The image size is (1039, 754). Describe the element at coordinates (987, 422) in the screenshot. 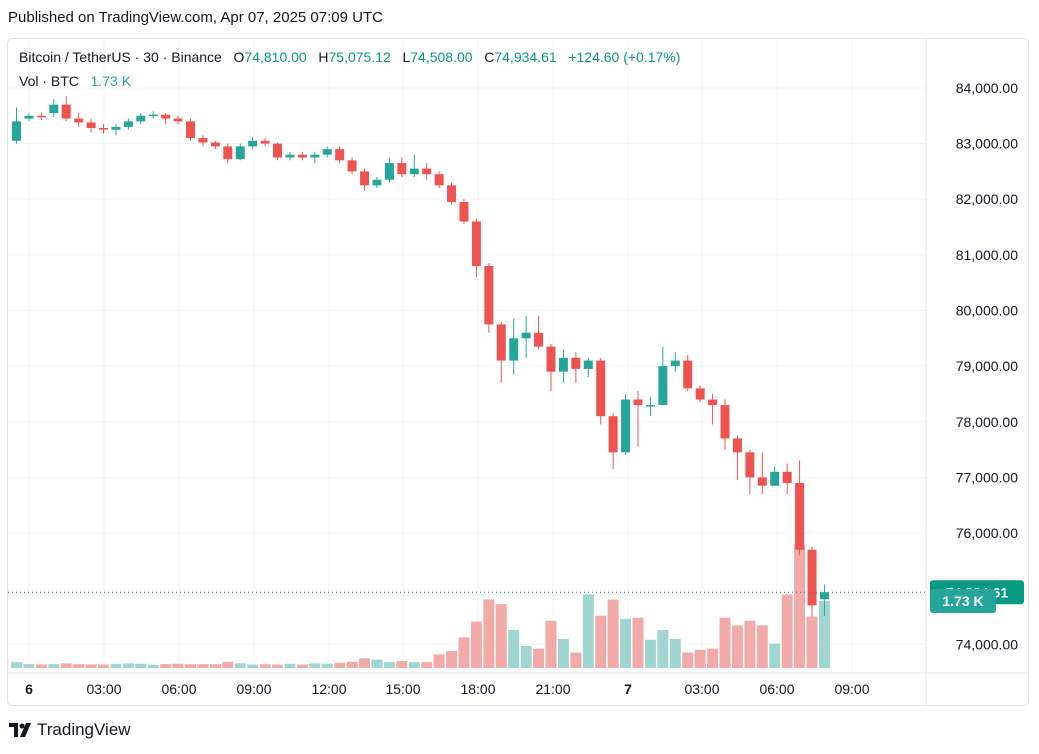

I see `y-tick-label: 78,000.00` at that location.